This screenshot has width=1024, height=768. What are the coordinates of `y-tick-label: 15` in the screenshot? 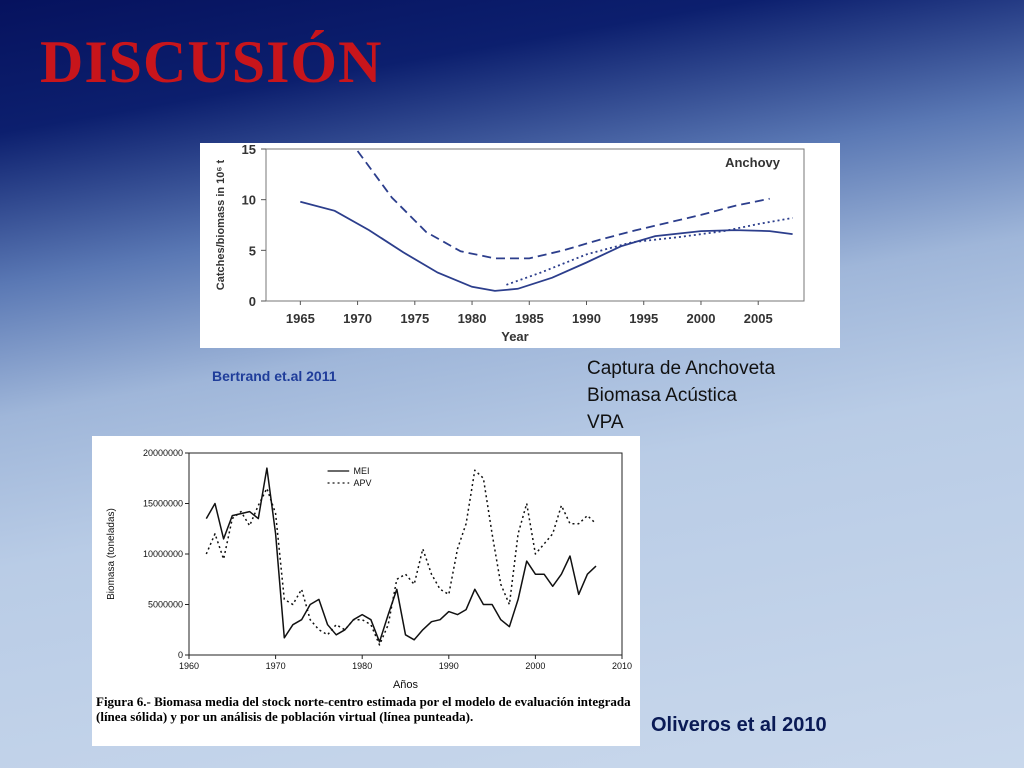 It's located at (249, 150).